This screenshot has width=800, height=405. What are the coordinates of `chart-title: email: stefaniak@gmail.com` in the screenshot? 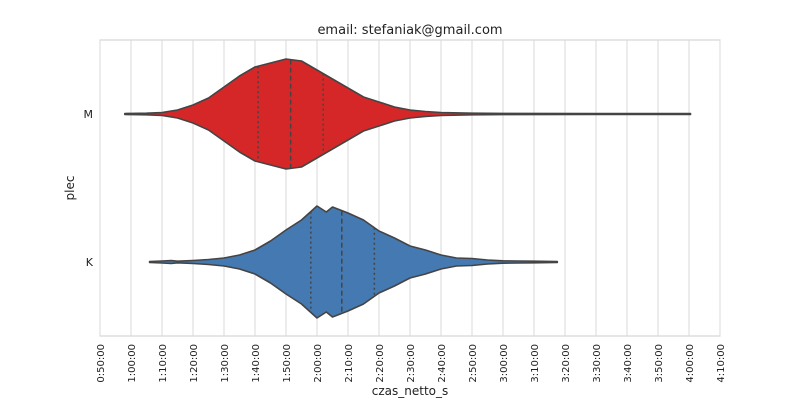 It's located at (409, 30).